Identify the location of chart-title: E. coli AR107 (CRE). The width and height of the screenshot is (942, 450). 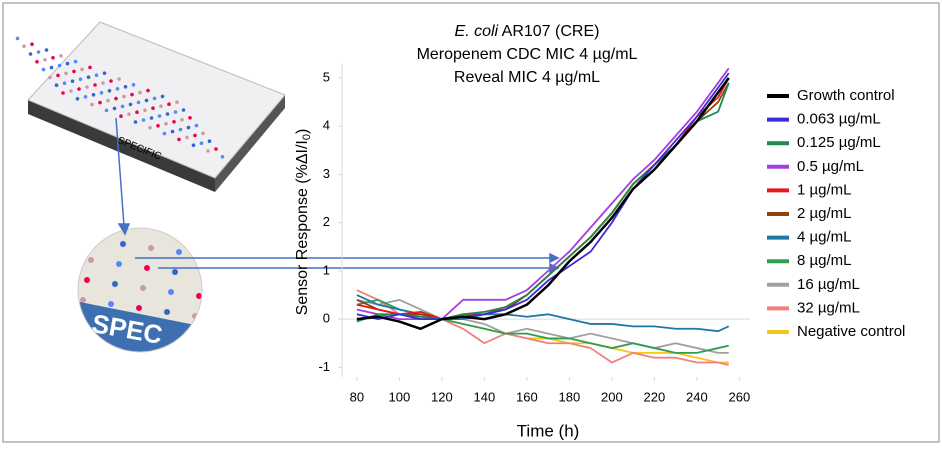
(527, 31).